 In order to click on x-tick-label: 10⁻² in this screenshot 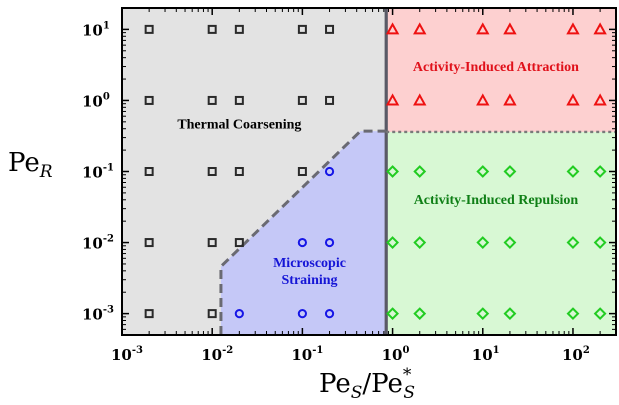, I will do `click(217, 354)`.